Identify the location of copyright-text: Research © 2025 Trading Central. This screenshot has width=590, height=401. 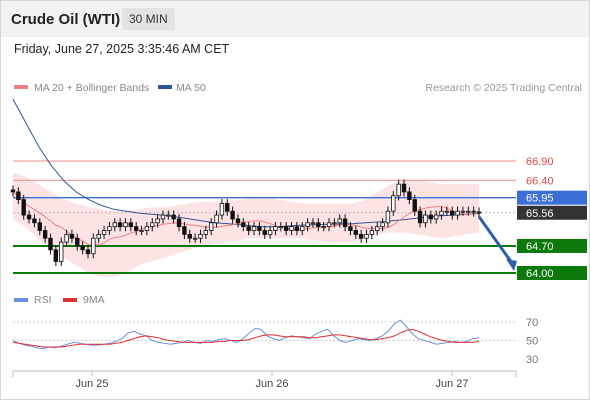
(503, 88).